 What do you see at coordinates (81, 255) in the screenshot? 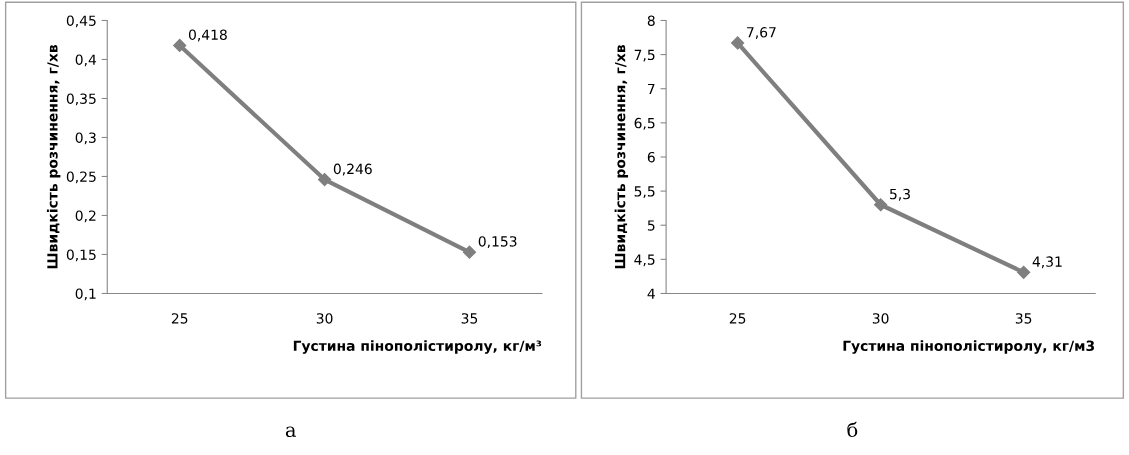
I see `y-tick-label: 0,15` at bounding box center [81, 255].